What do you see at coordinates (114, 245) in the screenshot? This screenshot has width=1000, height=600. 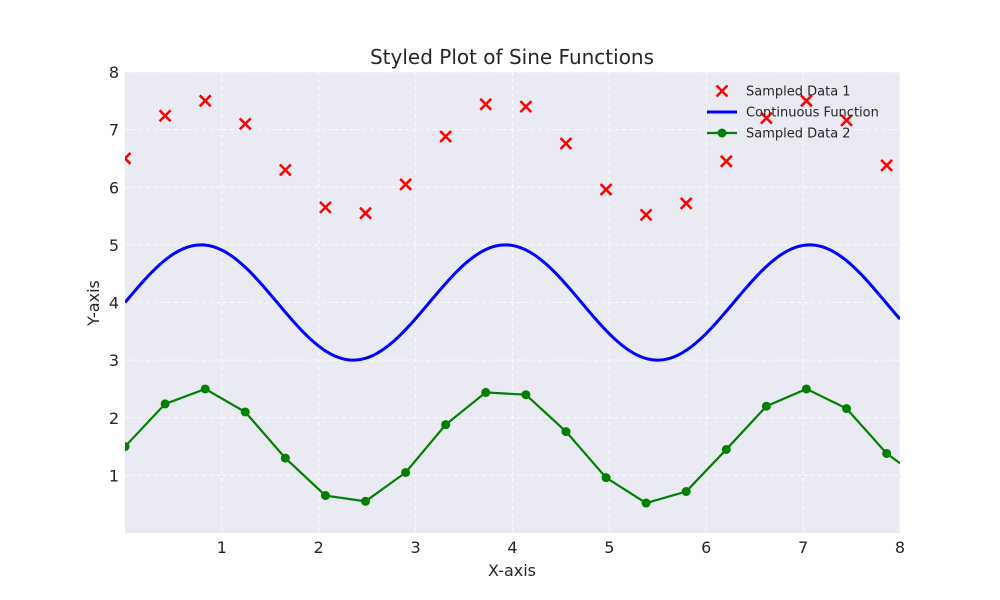 I see `y-tick-label: 5` at bounding box center [114, 245].